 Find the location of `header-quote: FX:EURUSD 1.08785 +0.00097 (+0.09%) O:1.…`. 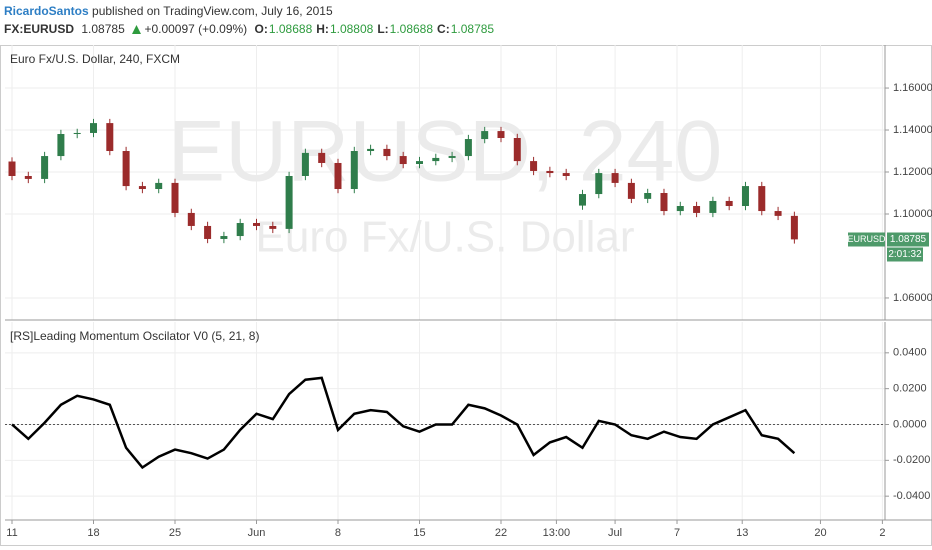

header-quote: FX:EURUSD 1.08785 +0.00097 (+0.09%) O:1.… is located at coordinates (253, 29).